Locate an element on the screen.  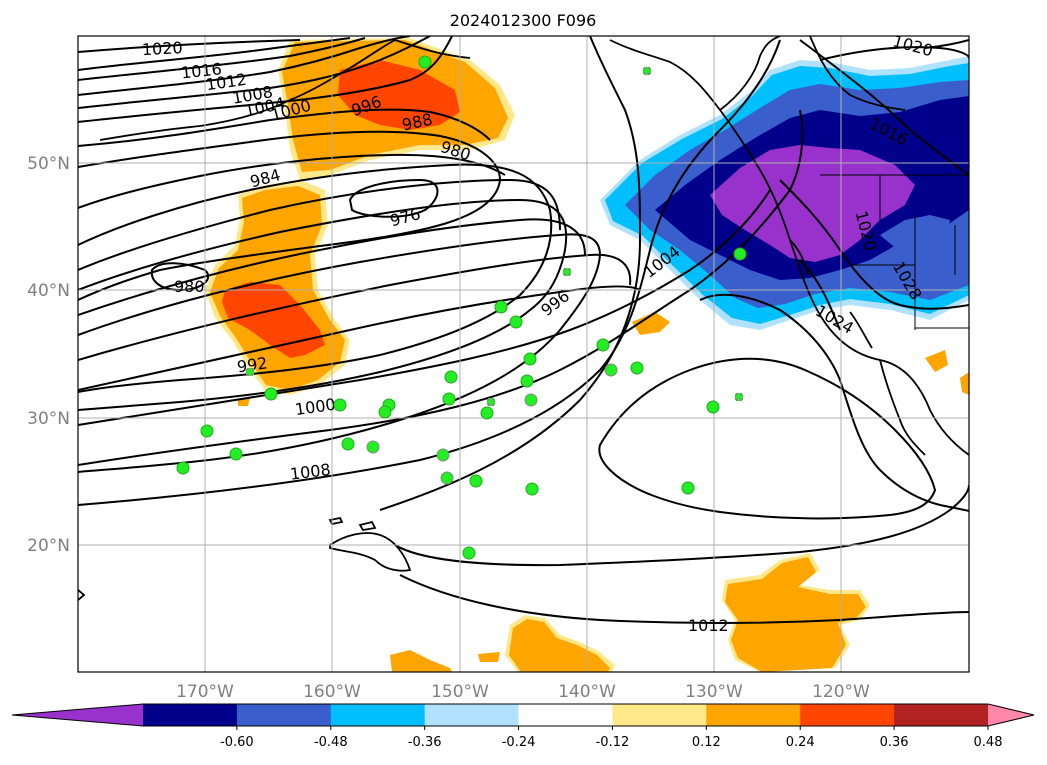
lat-label: 20°N is located at coordinates (48, 546).